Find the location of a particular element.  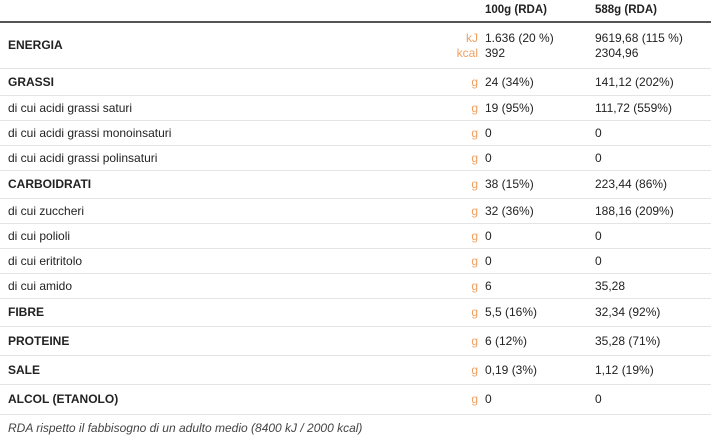

unit-cell: kJ kcal is located at coordinates (439, 45).